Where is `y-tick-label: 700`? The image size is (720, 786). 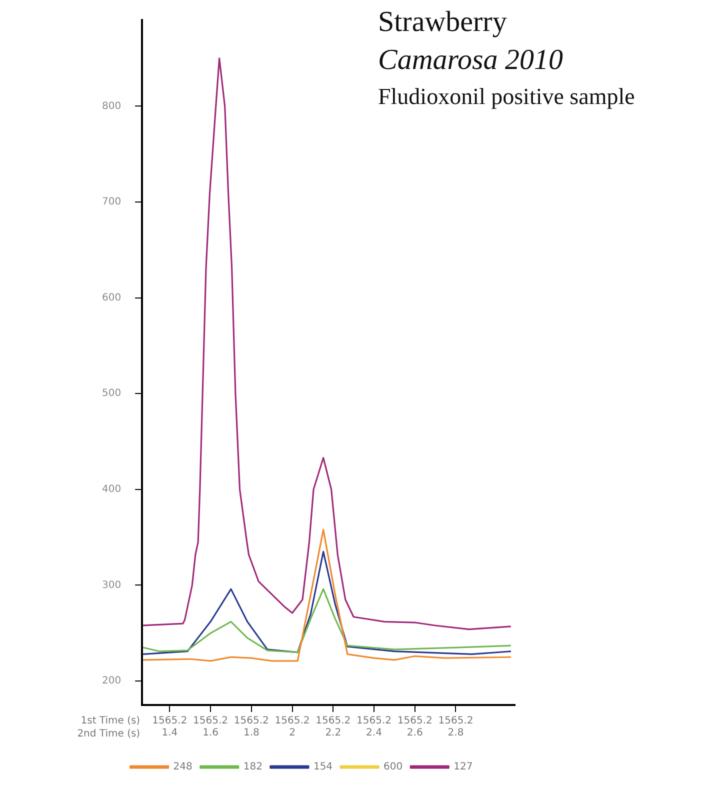 y-tick-label: 700 is located at coordinates (112, 202).